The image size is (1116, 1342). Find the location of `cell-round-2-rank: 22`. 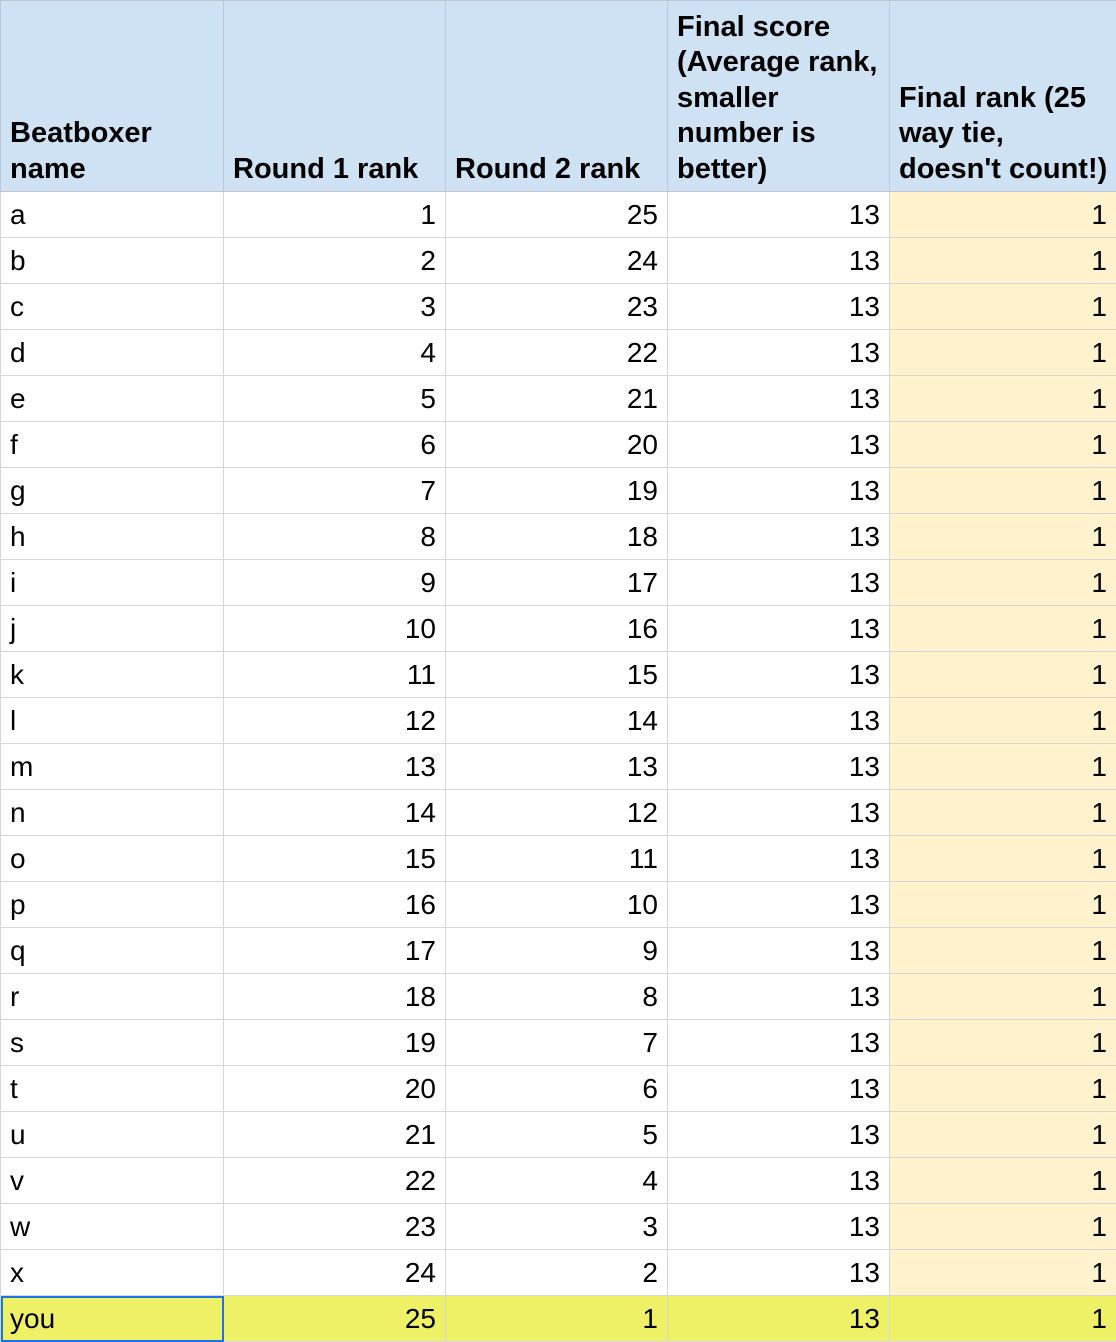

cell-round-2-rank: 22 is located at coordinates (557, 353).